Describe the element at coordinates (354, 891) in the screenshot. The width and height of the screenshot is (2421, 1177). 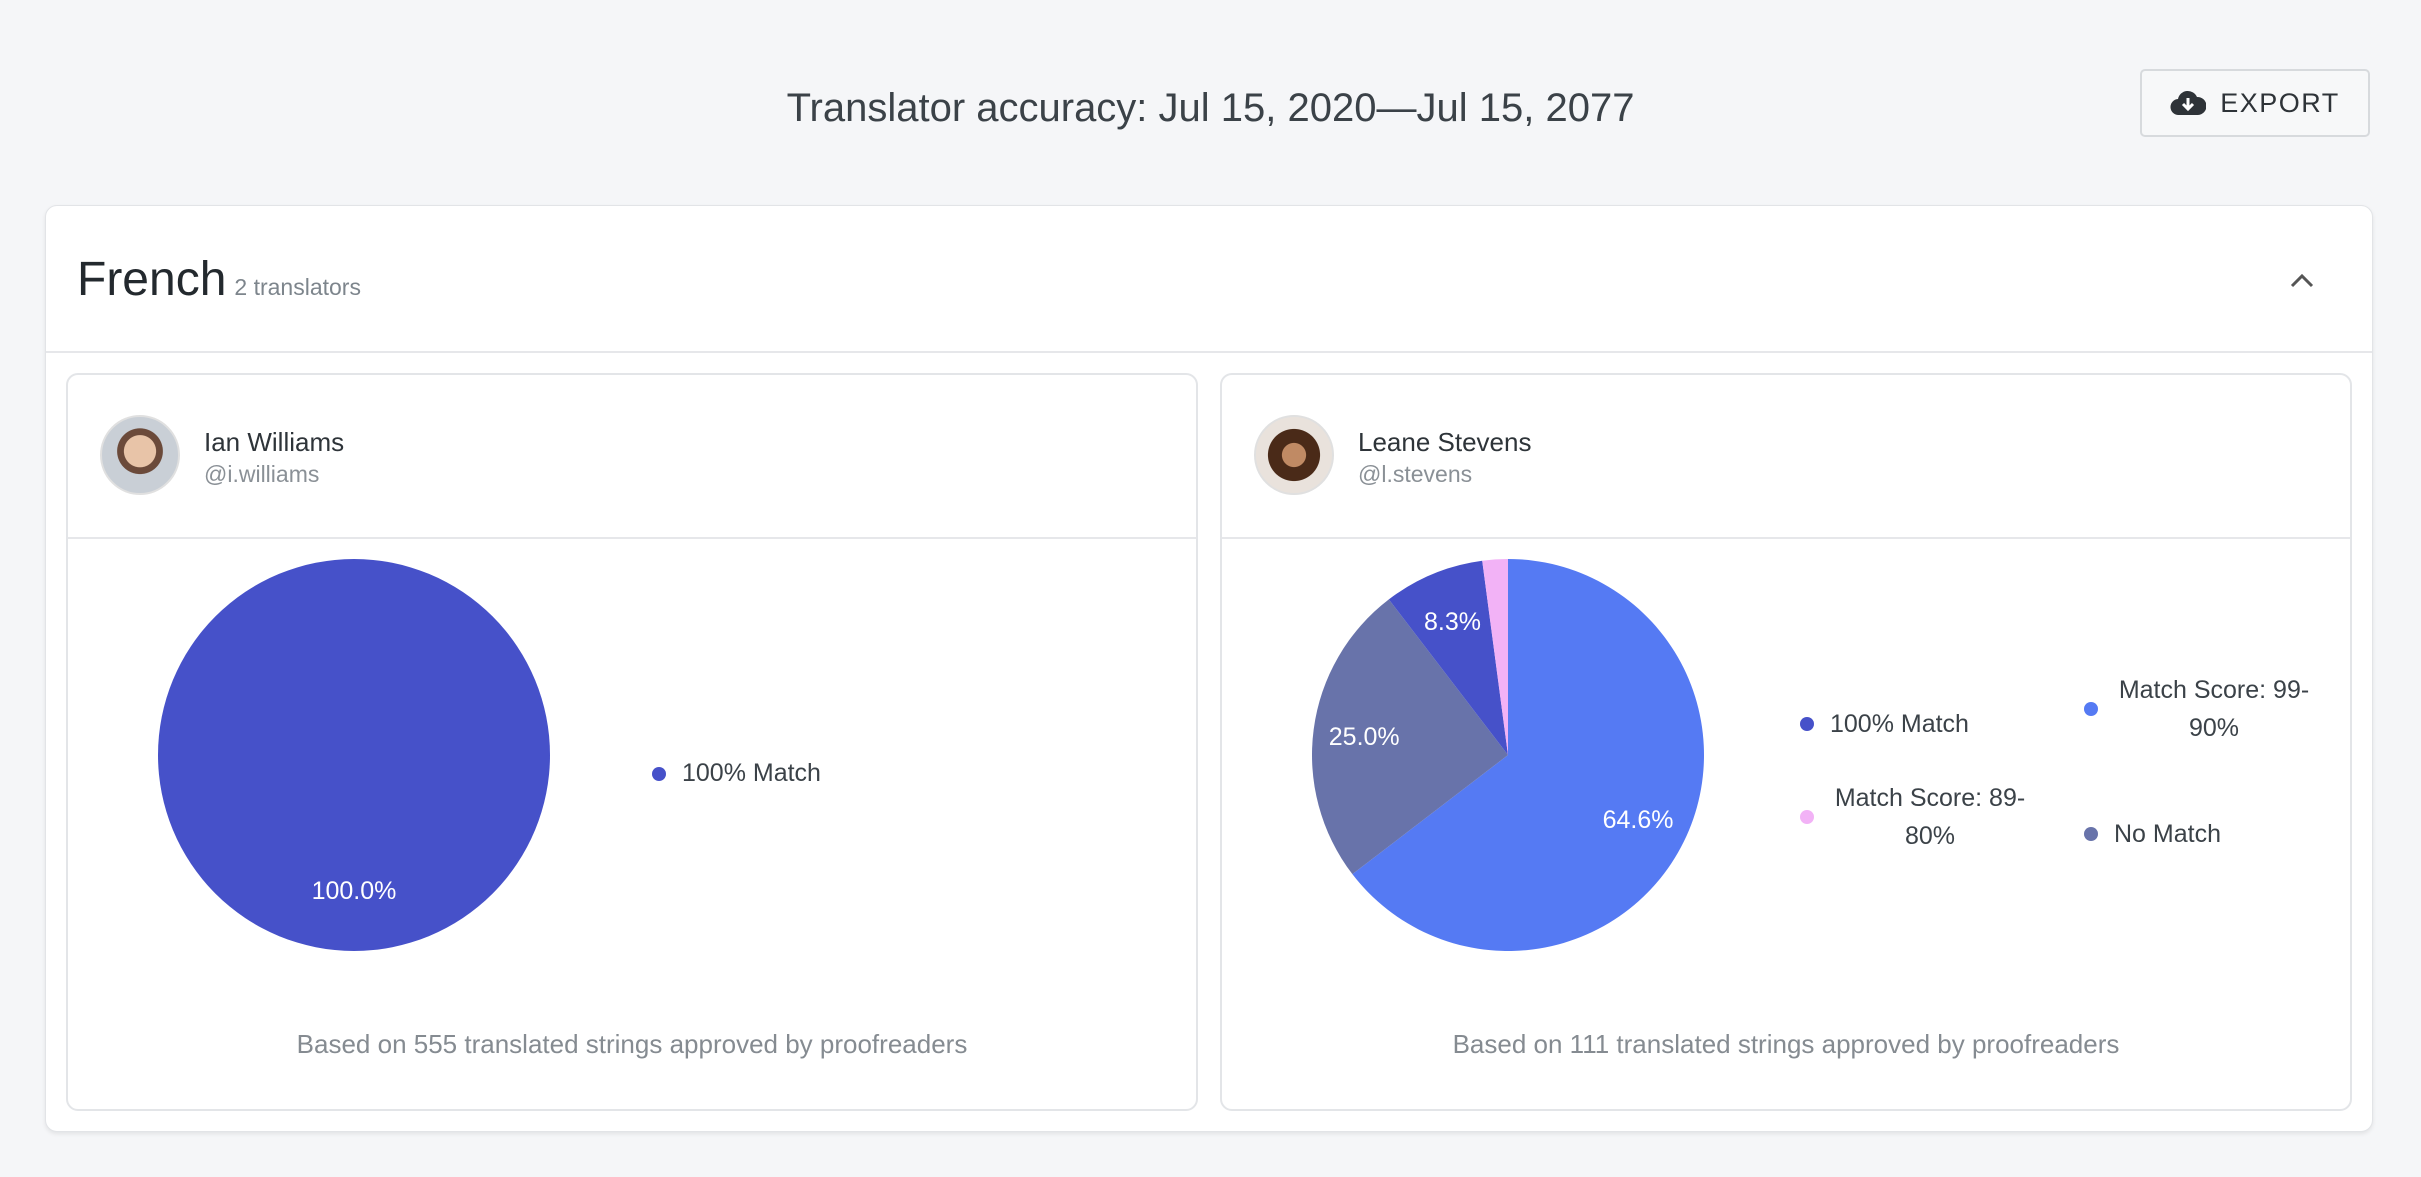
I see `pie-data-label: 100.0%` at that location.